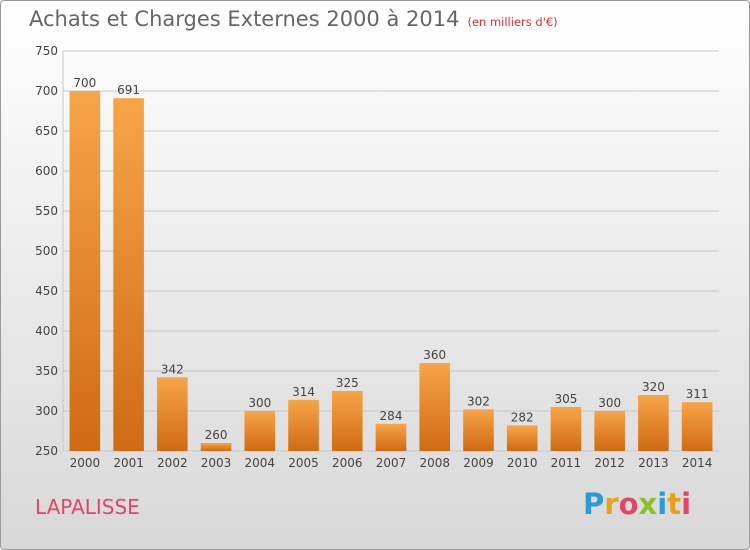 This screenshot has width=750, height=550. I want to click on bar-2012, so click(609, 431).